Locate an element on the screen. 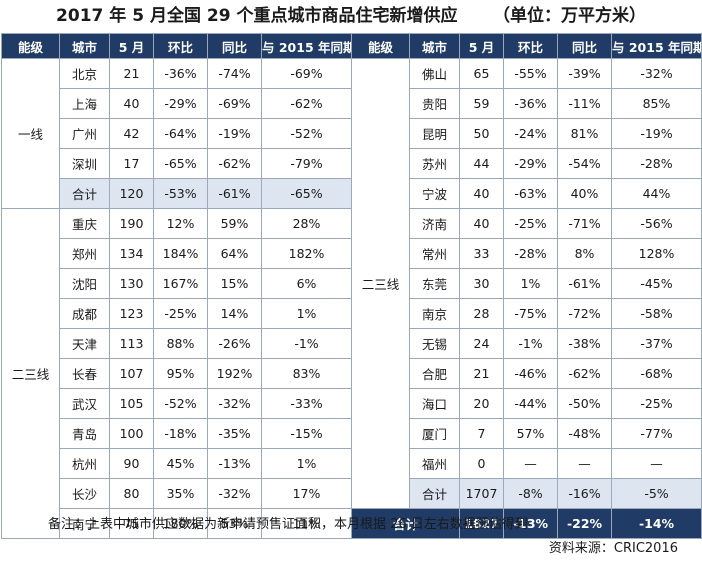  cell-city: 长春 is located at coordinates (84, 373).